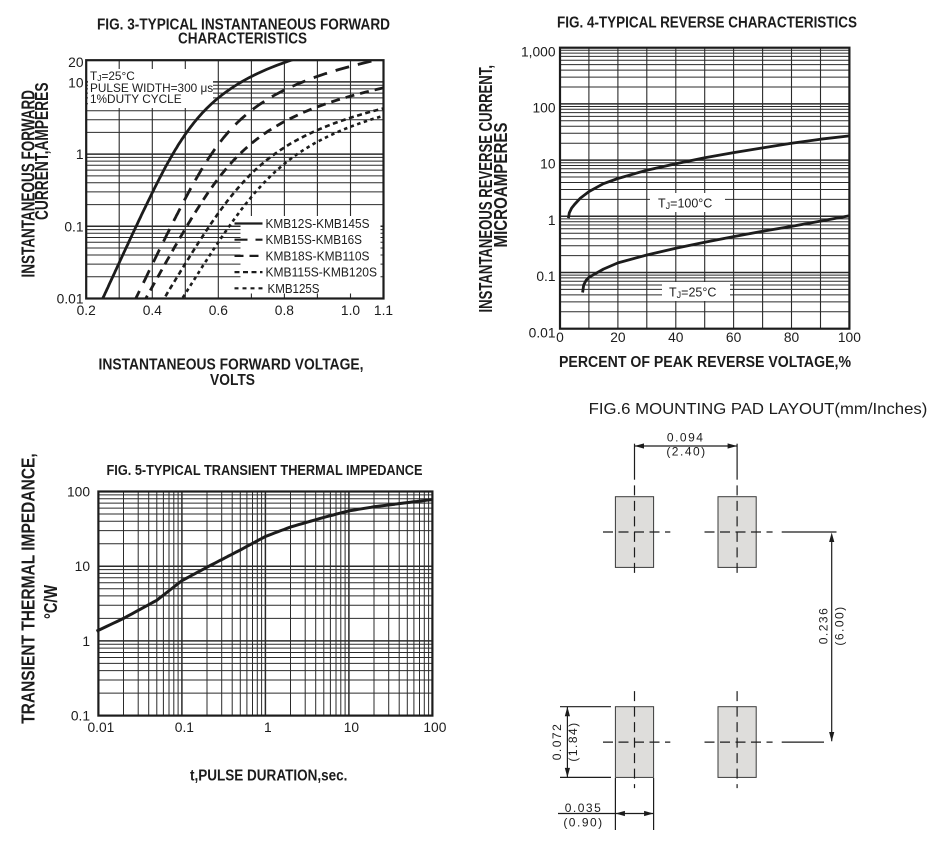 The image size is (950, 847). Describe the element at coordinates (538, 51) in the screenshot. I see `svg-text: 1,000` at that location.